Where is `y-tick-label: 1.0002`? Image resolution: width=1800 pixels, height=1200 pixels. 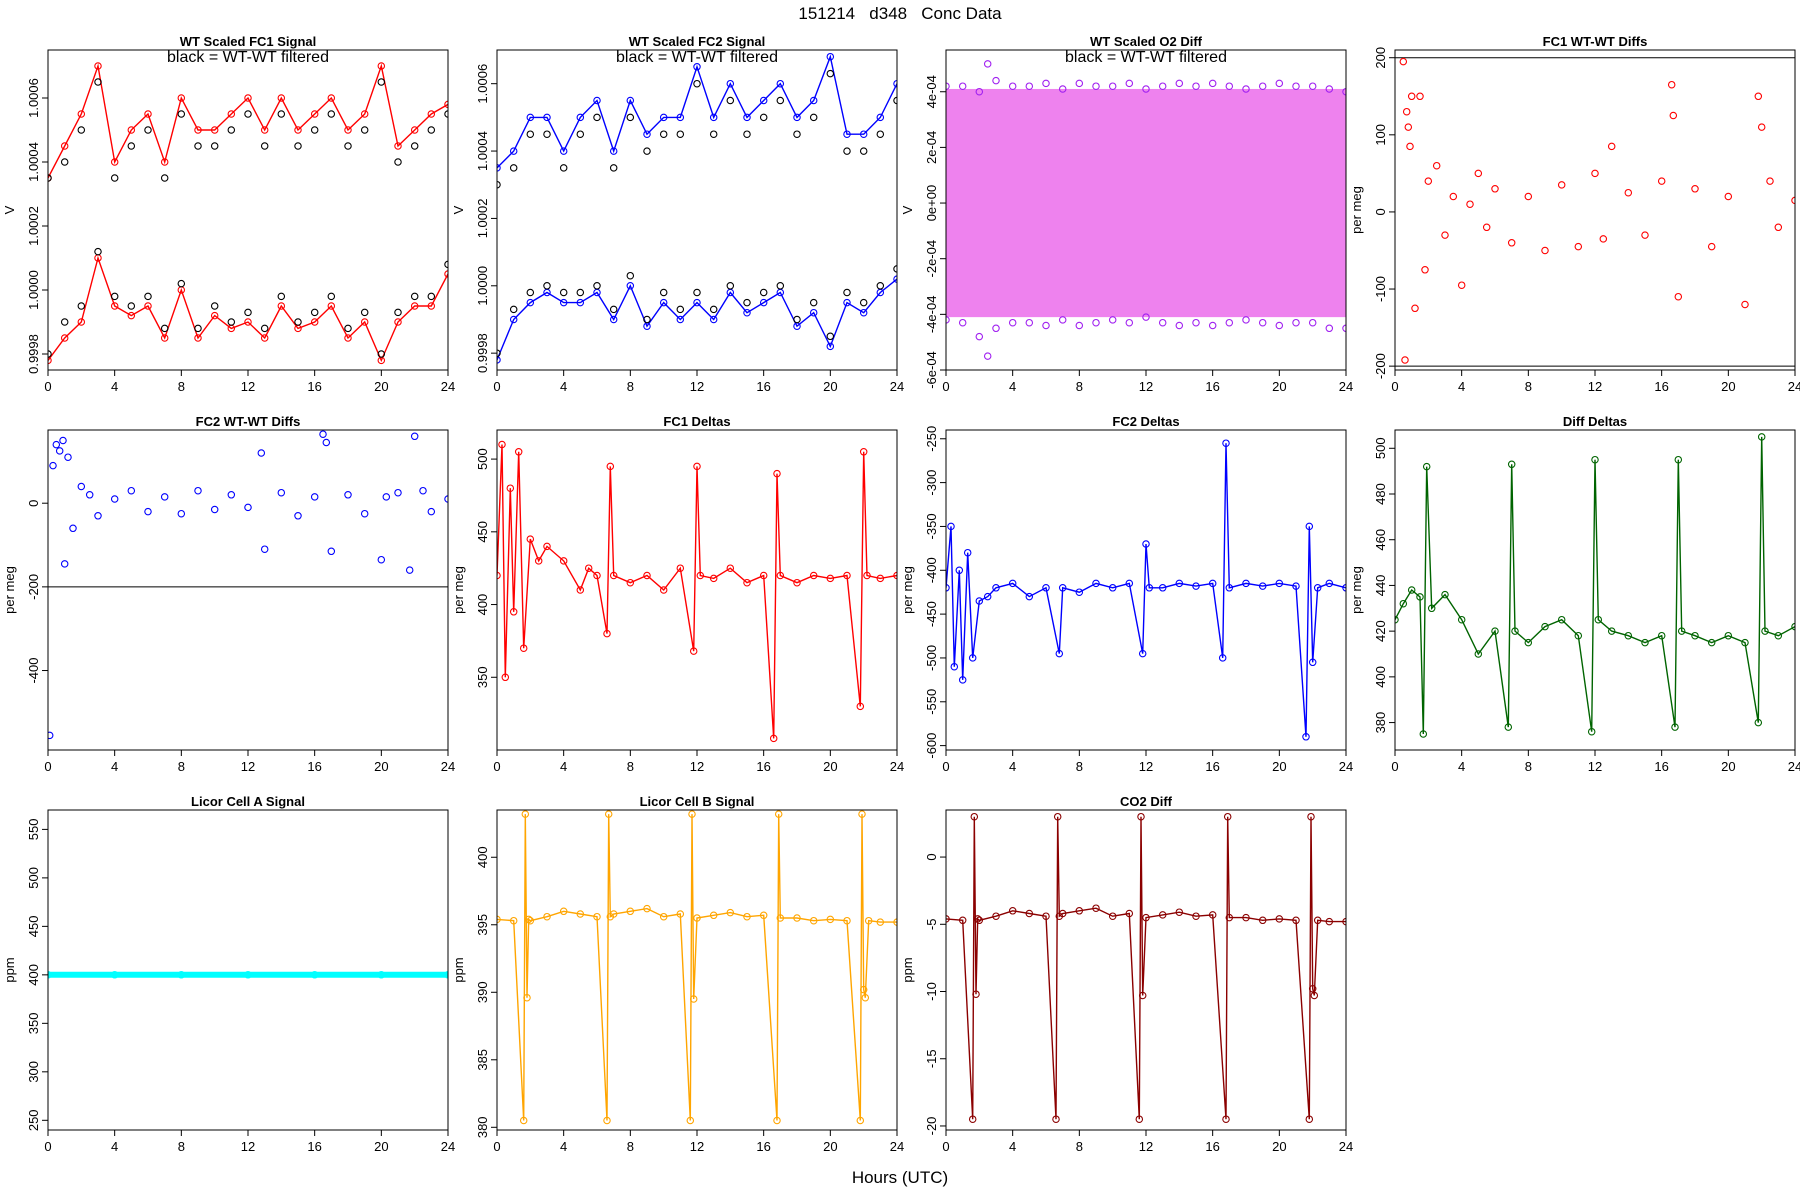 y-tick-label: 1.0002 is located at coordinates (33, 226).